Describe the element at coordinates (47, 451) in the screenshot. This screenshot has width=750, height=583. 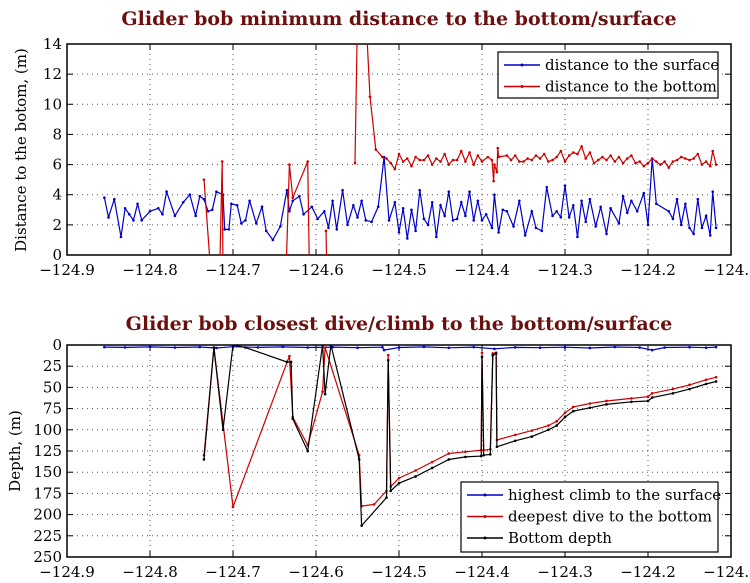
I see `y-tick-label: 125` at that location.